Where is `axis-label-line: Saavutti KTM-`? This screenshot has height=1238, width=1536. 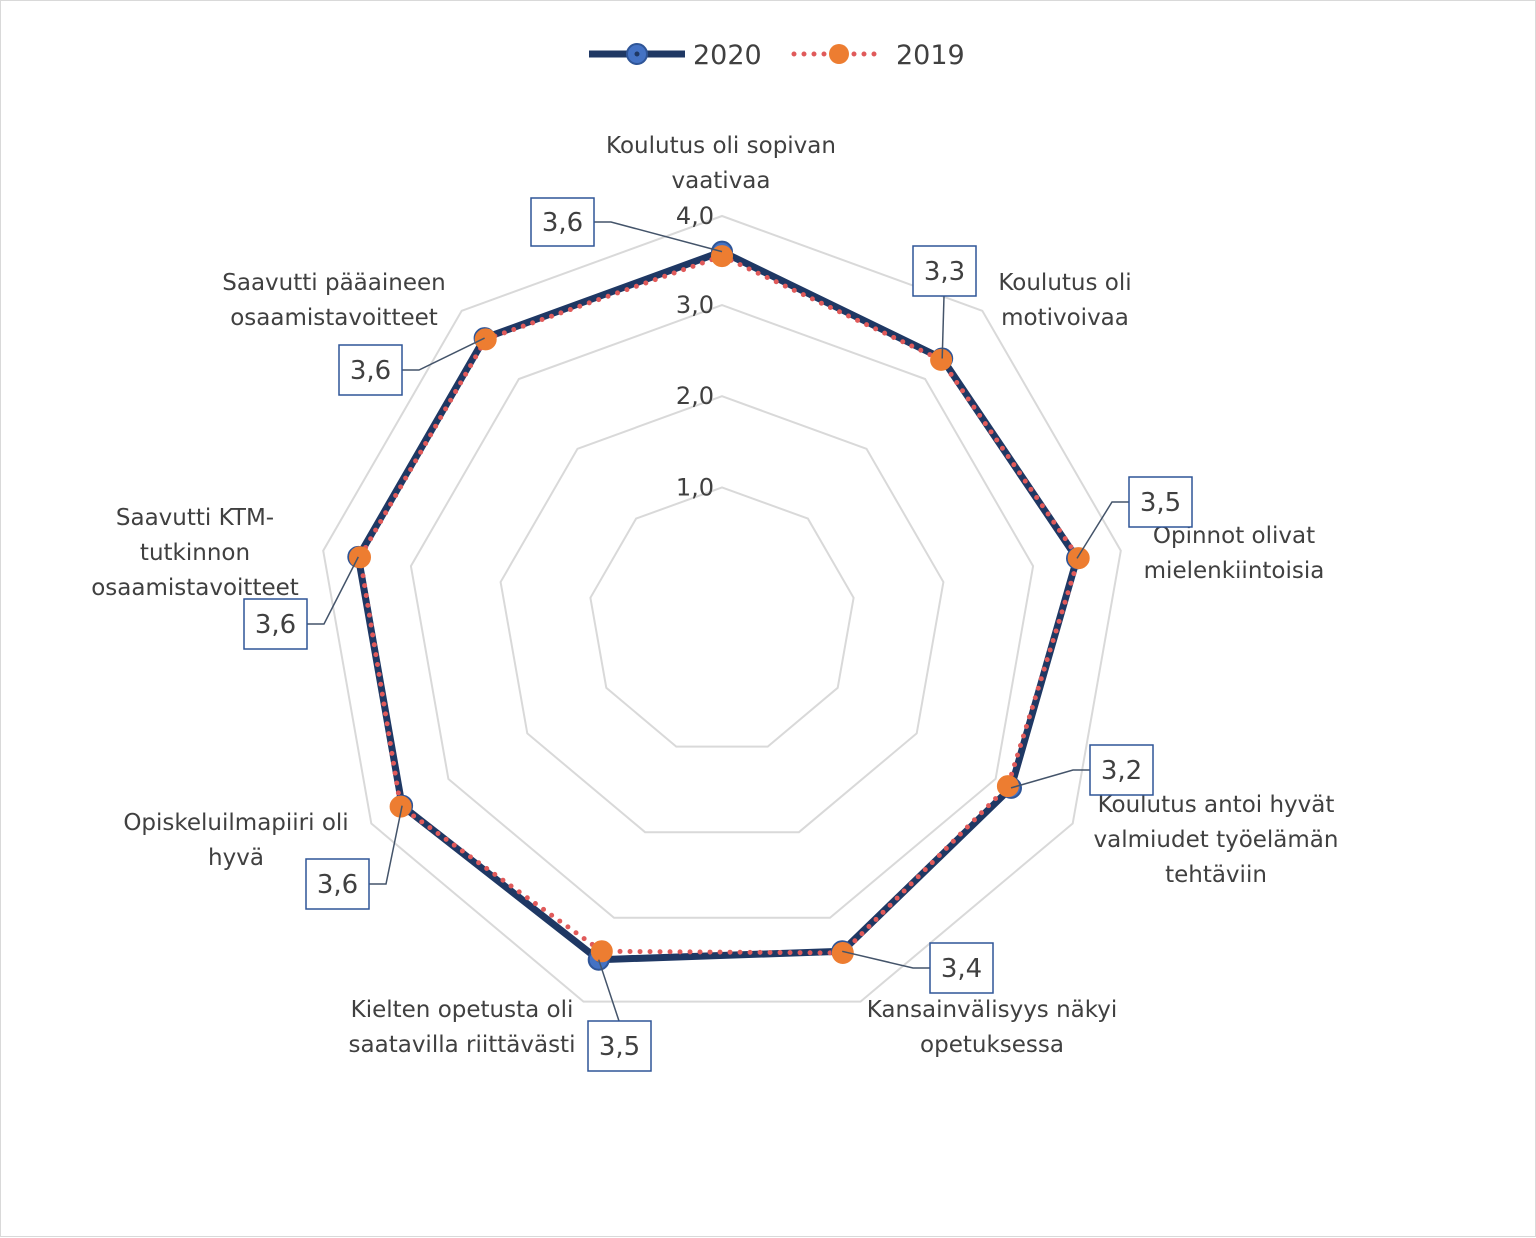
axis-label-line: Saavutti KTM- is located at coordinates (195, 518).